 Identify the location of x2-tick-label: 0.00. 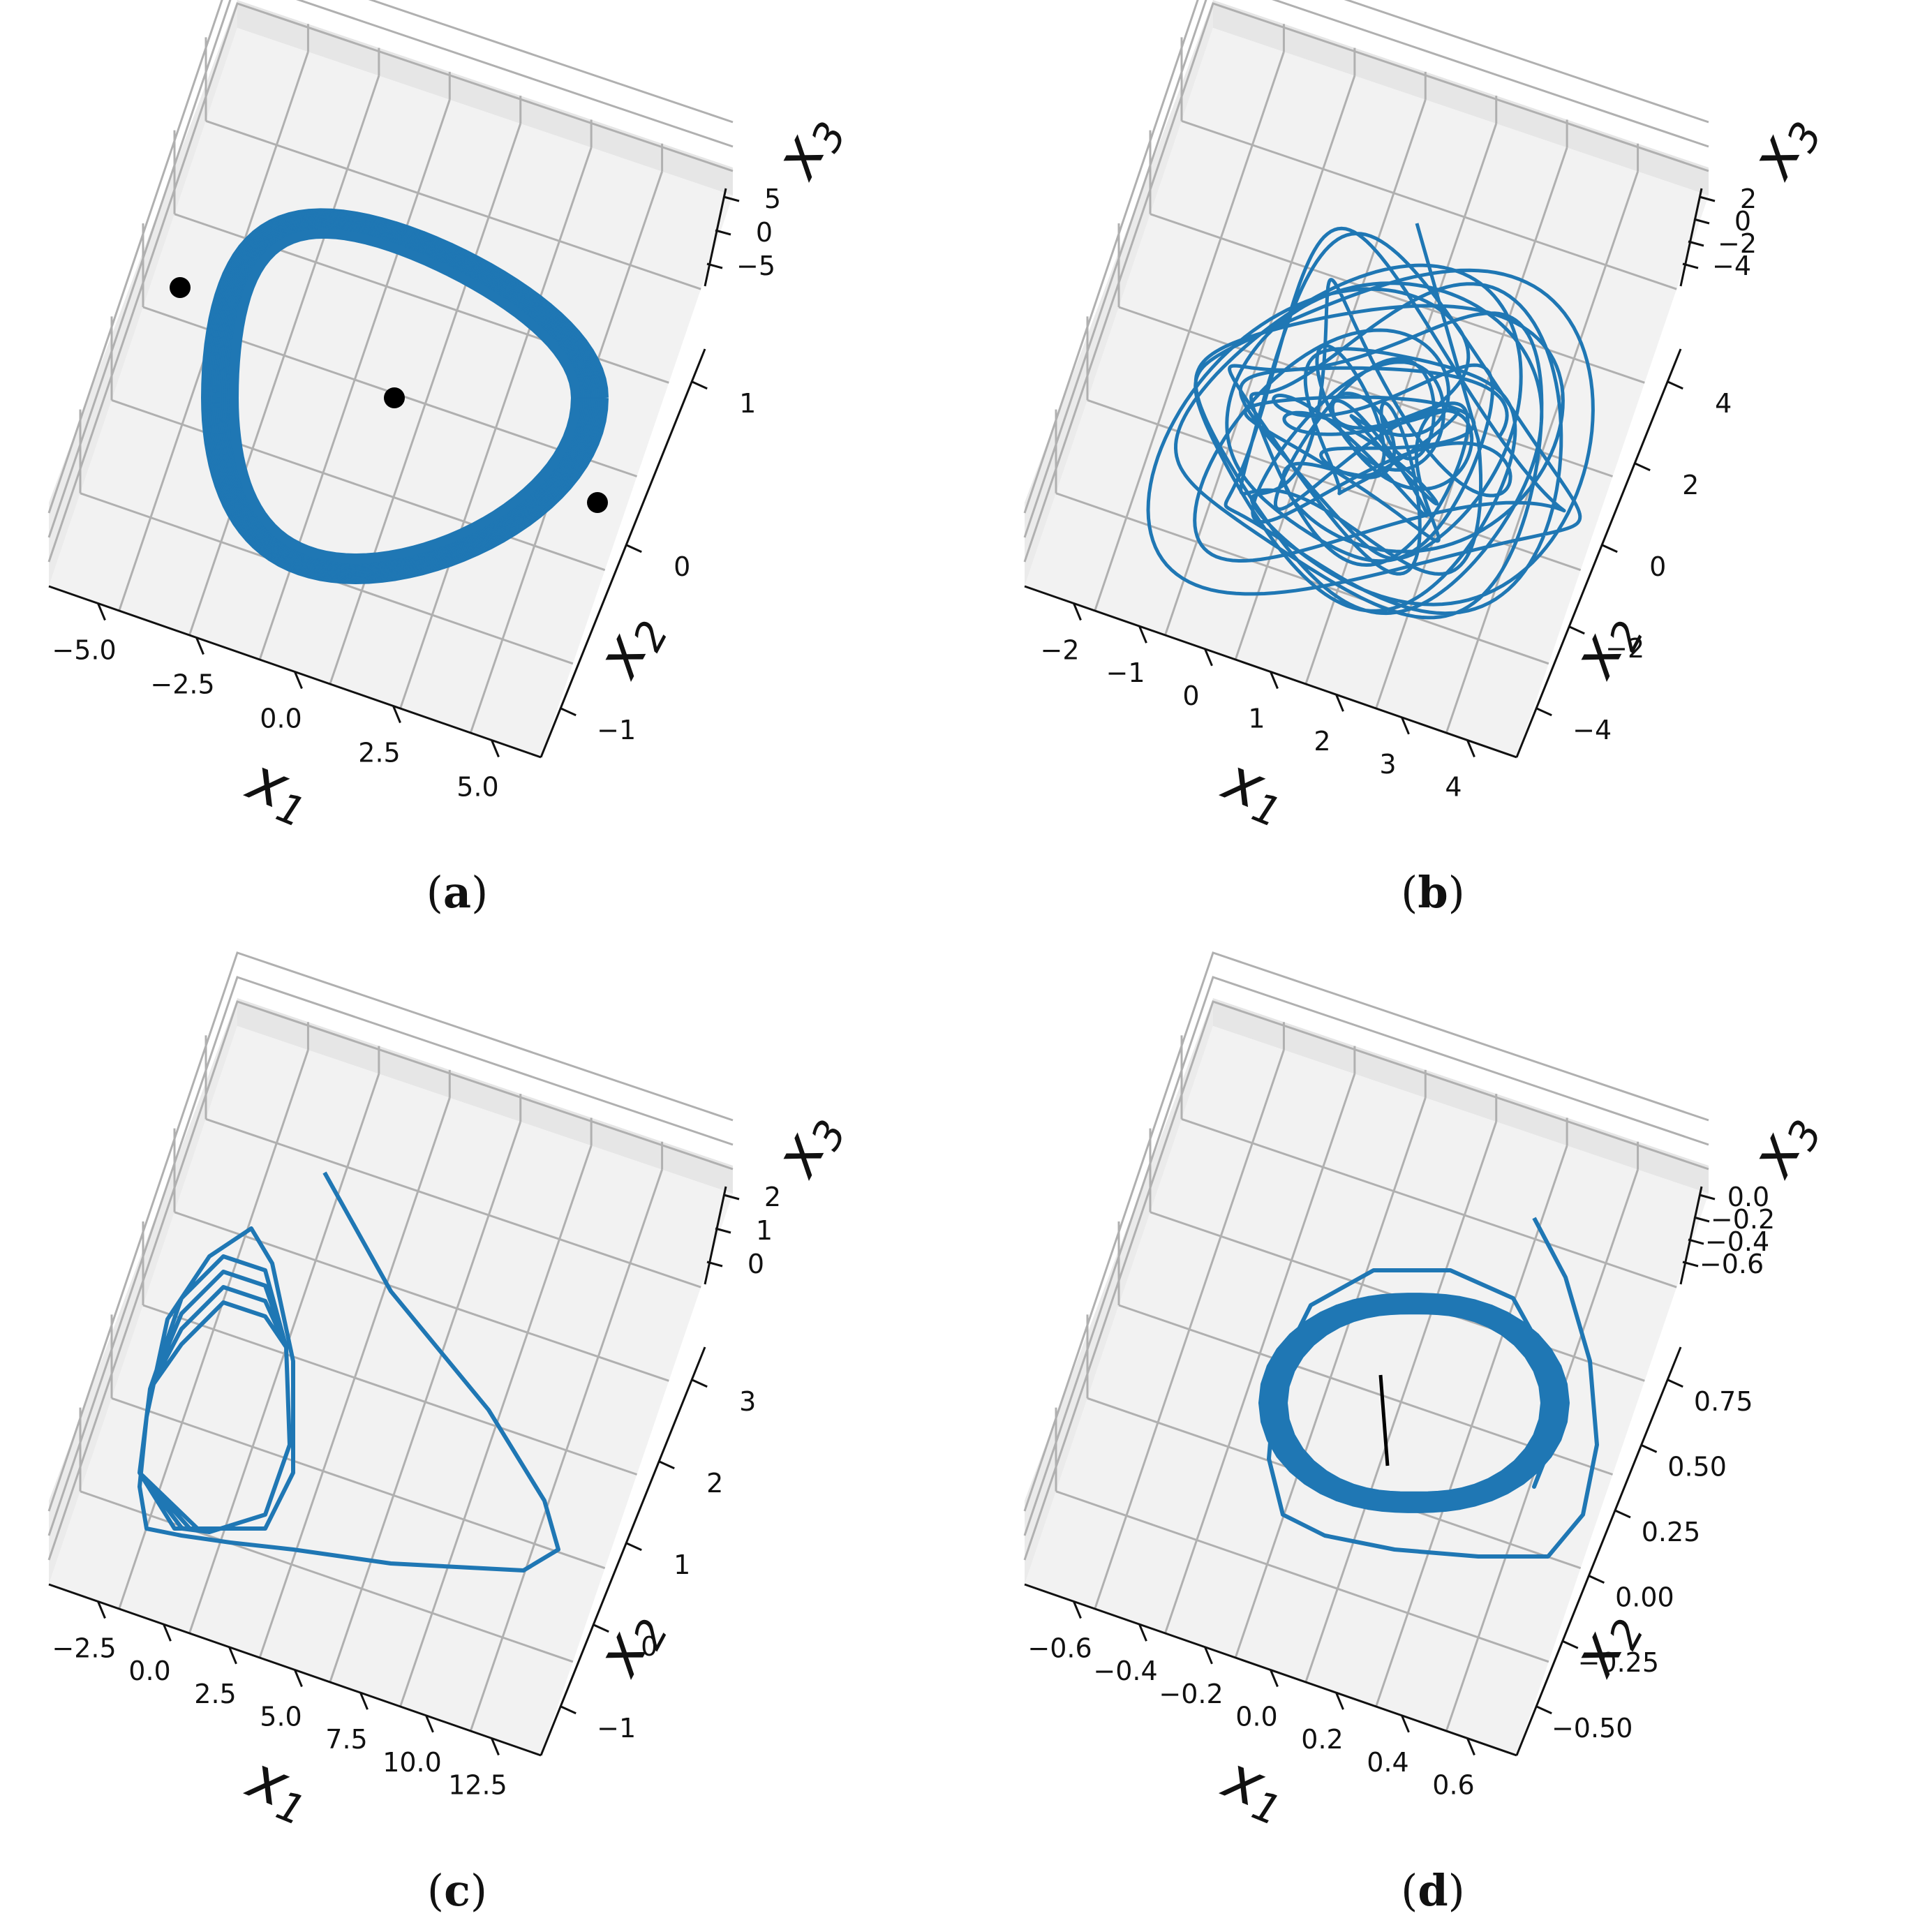
(1644, 1597).